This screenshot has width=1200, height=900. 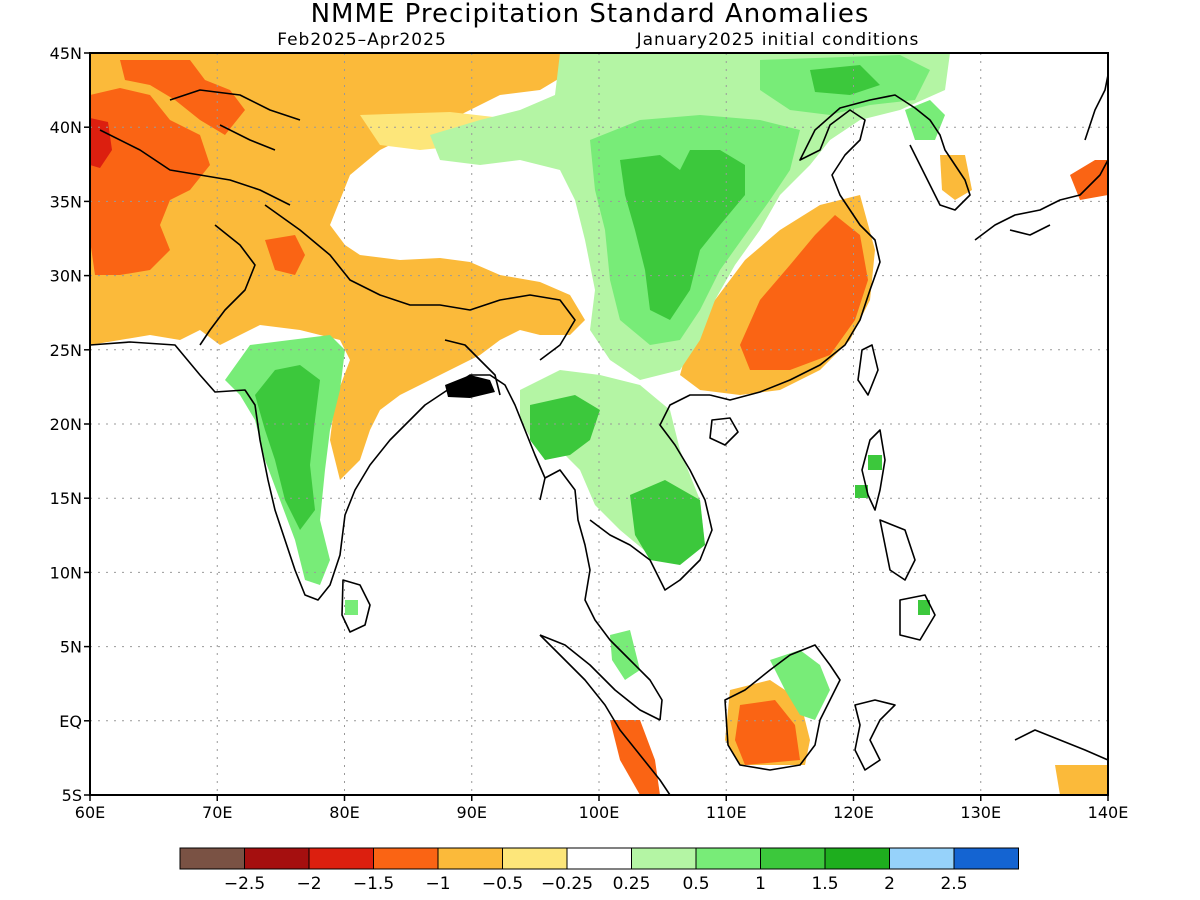 I want to click on dry-region-korea, so click(x=956, y=177).